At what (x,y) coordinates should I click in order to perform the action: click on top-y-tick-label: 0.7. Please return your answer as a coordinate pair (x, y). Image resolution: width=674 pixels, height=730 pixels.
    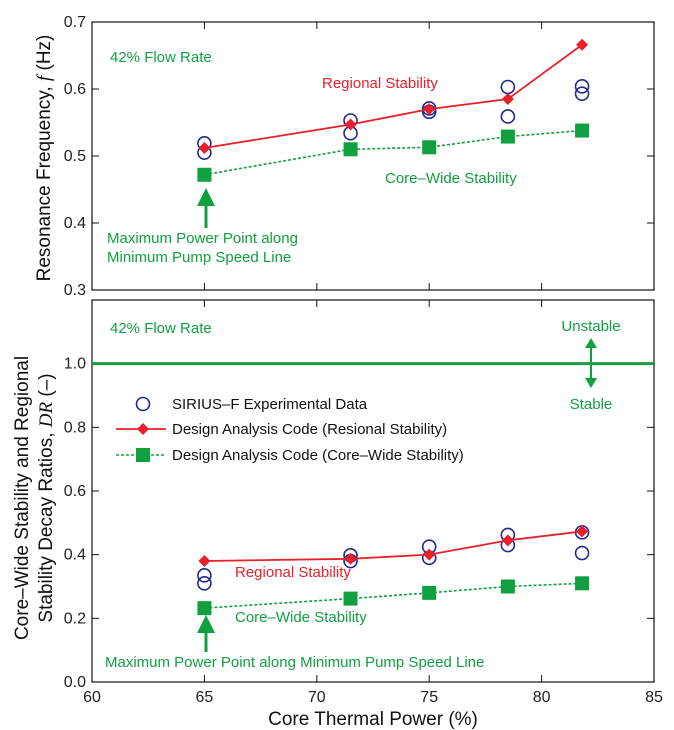
    Looking at the image, I should click on (75, 22).